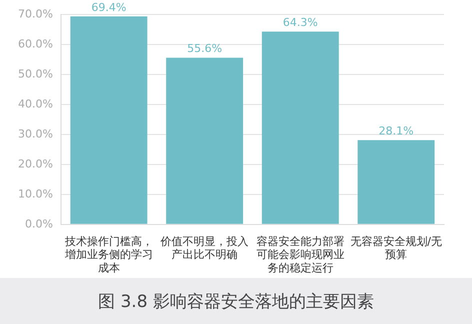 The height and width of the screenshot is (324, 472). What do you see at coordinates (300, 23) in the screenshot?
I see `data-label: 64.3%` at bounding box center [300, 23].